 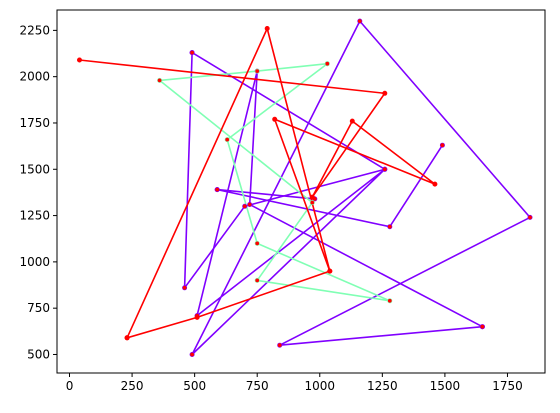 I want to click on y-tick-label: 1250, so click(x=34, y=216).